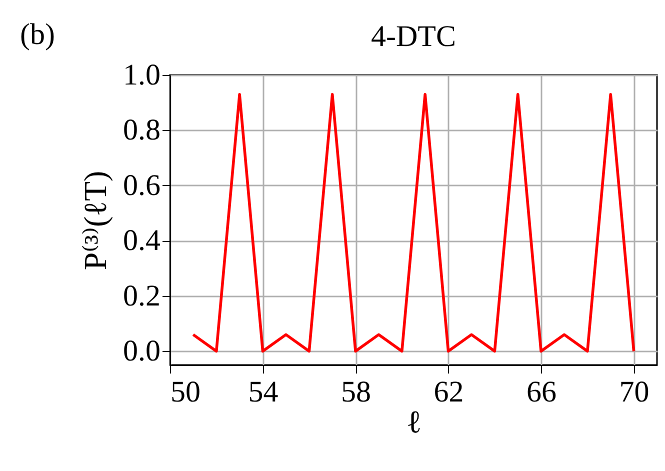  What do you see at coordinates (95, 220) in the screenshot?
I see `y-axis-title: P⁽³⁾(ℓT)` at bounding box center [95, 220].